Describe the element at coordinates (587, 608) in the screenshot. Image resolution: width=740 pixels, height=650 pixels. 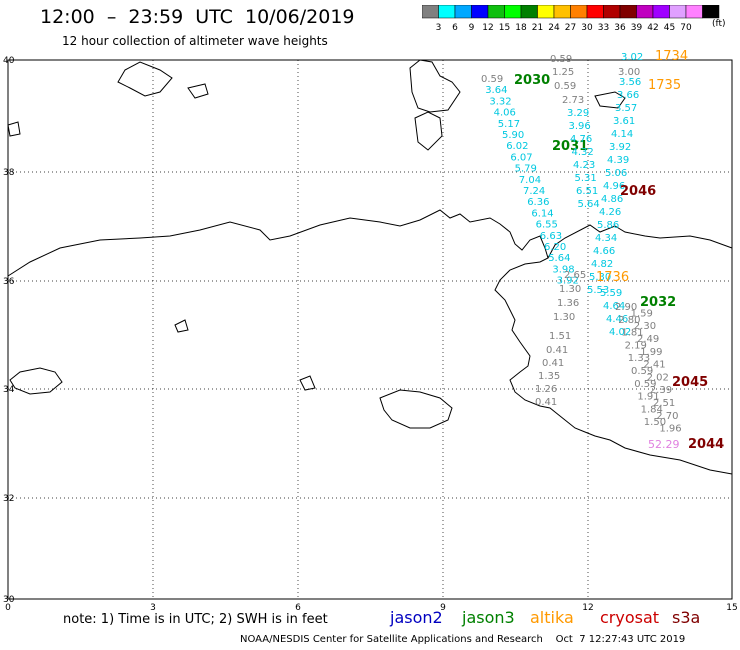
I see `lon-label: 12` at that location.